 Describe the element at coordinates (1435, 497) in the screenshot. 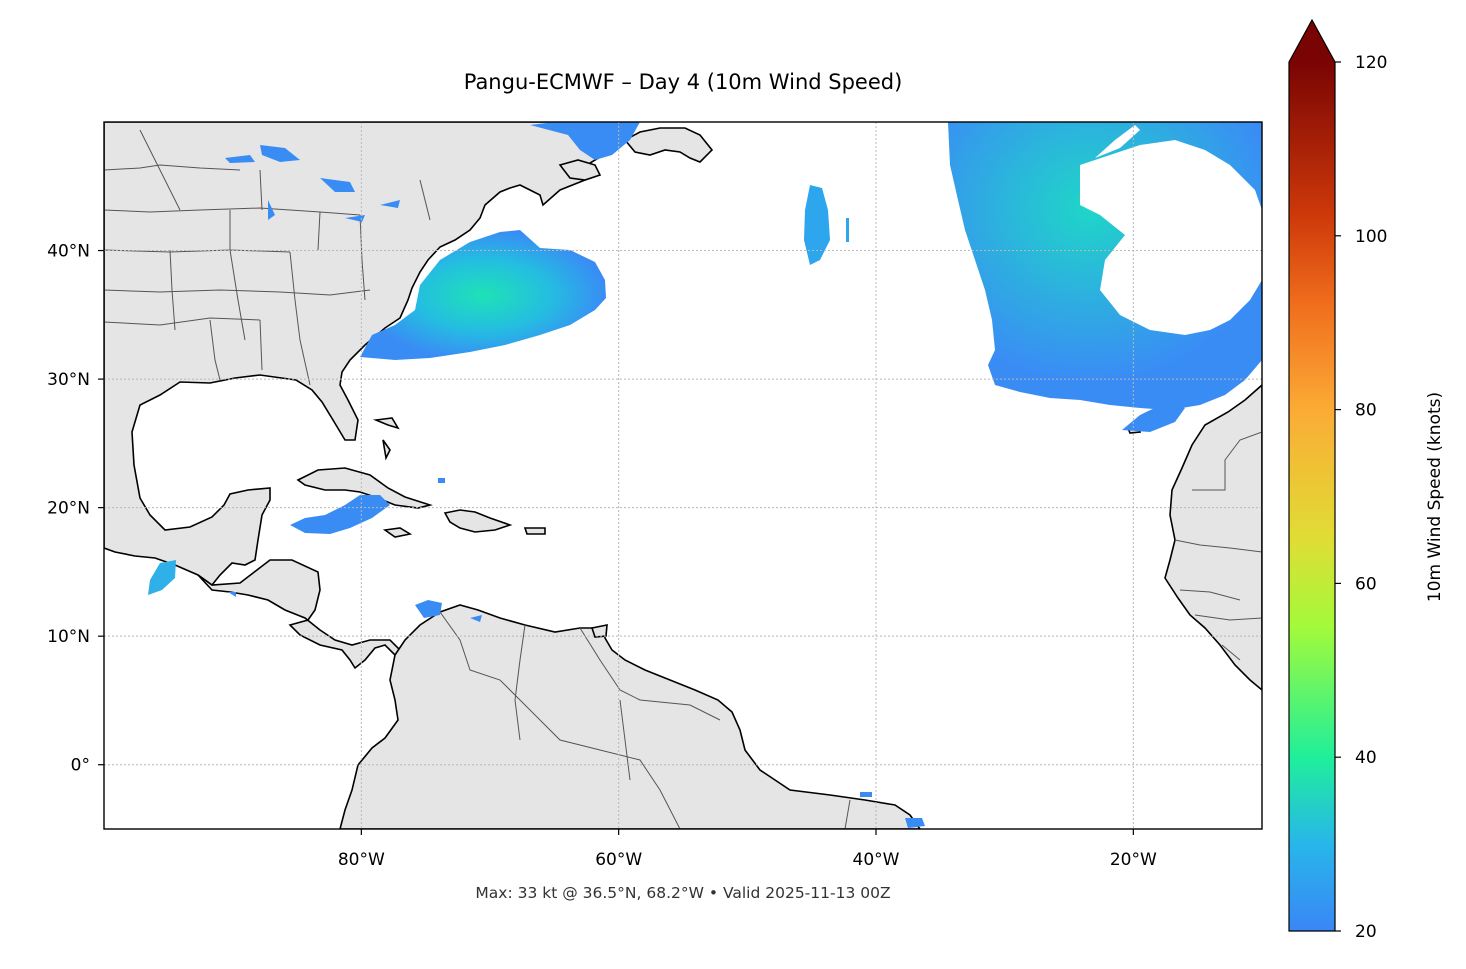

I see `colorbar-label: 10m Wind Speed (knots)` at that location.